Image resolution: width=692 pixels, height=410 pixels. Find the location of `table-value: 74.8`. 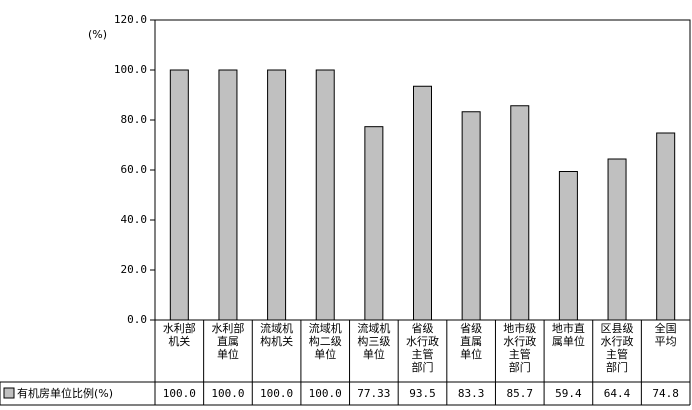

table-value: 74.8 is located at coordinates (665, 393).